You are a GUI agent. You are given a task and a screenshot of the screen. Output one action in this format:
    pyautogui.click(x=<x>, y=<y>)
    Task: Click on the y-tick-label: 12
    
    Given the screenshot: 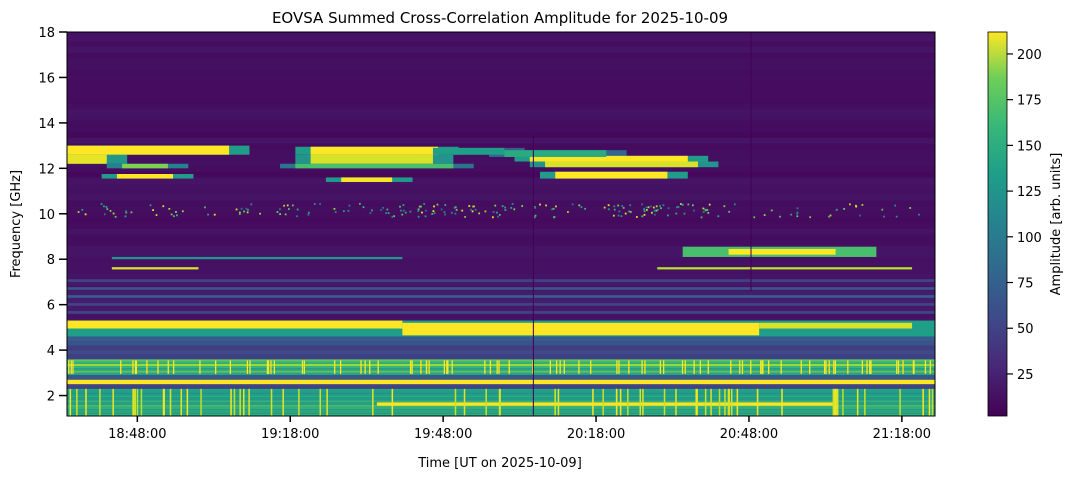 What is the action you would take?
    pyautogui.click(x=46, y=169)
    